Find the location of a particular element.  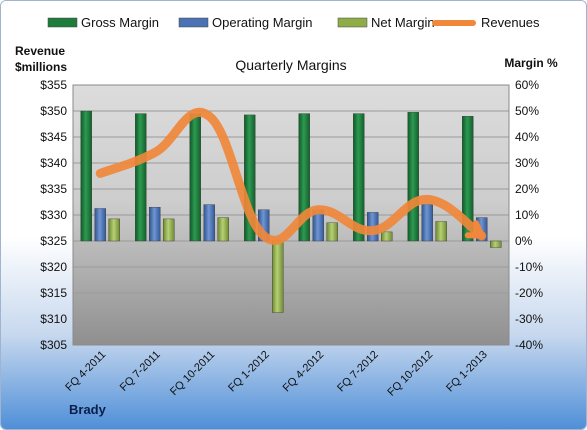

left-axis-title: Revenue is located at coordinates (40, 51).